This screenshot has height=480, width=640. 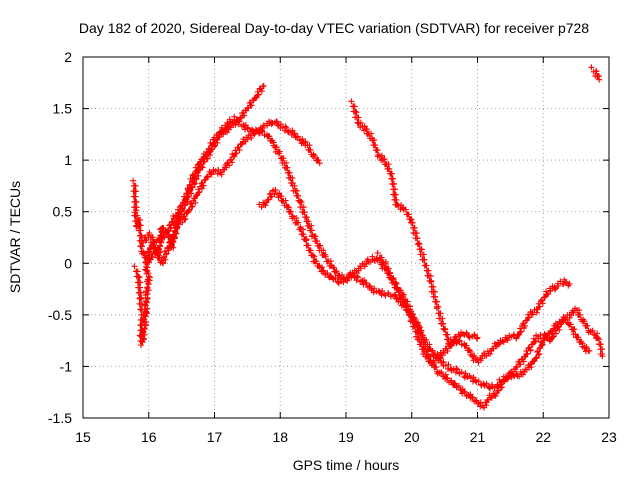 What do you see at coordinates (149, 437) in the screenshot?
I see `x-tick-label: 16` at bounding box center [149, 437].